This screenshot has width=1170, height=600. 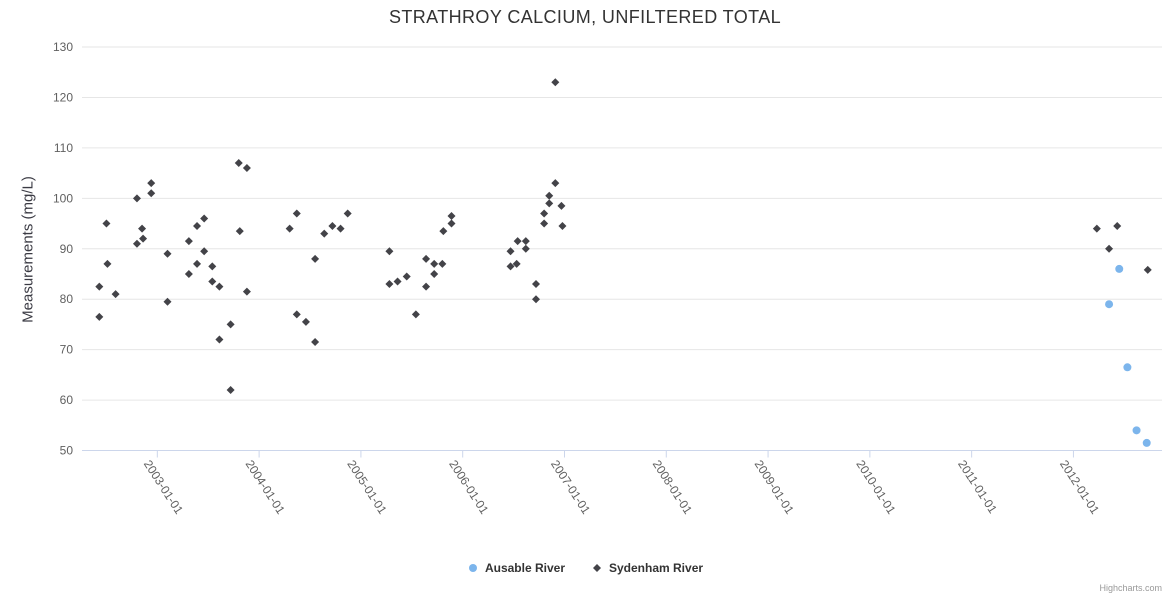 What do you see at coordinates (472, 568) in the screenshot?
I see `circle-marker-icon` at bounding box center [472, 568].